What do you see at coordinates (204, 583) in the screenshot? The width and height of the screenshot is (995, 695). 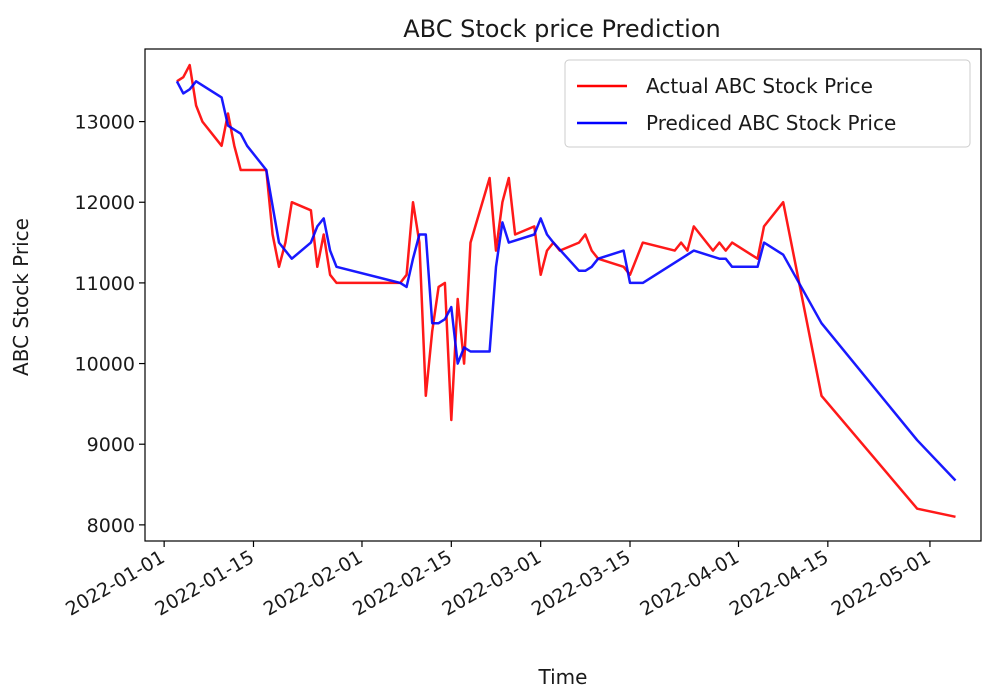 I see `x-tick-label: 2022-01-15` at bounding box center [204, 583].